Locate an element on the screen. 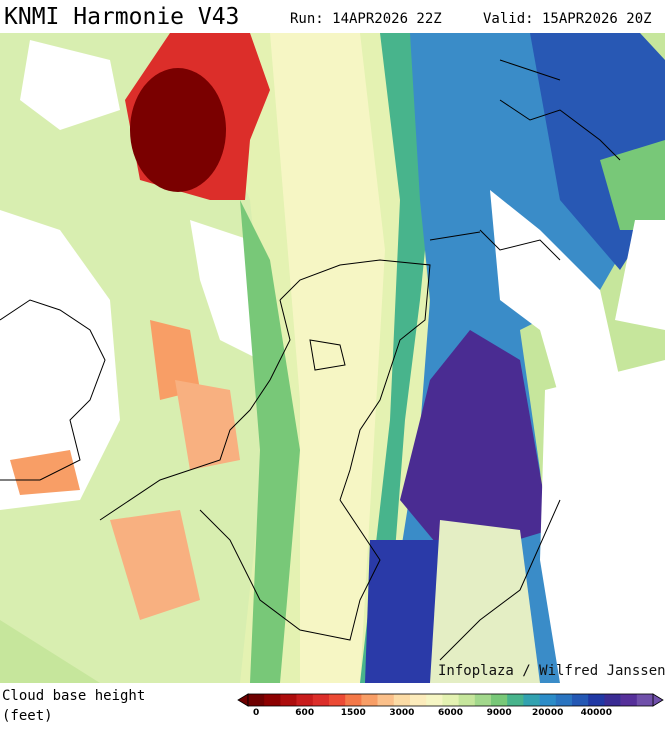  credit: Infoplaza / Wilfred Janssen is located at coordinates (551, 671).